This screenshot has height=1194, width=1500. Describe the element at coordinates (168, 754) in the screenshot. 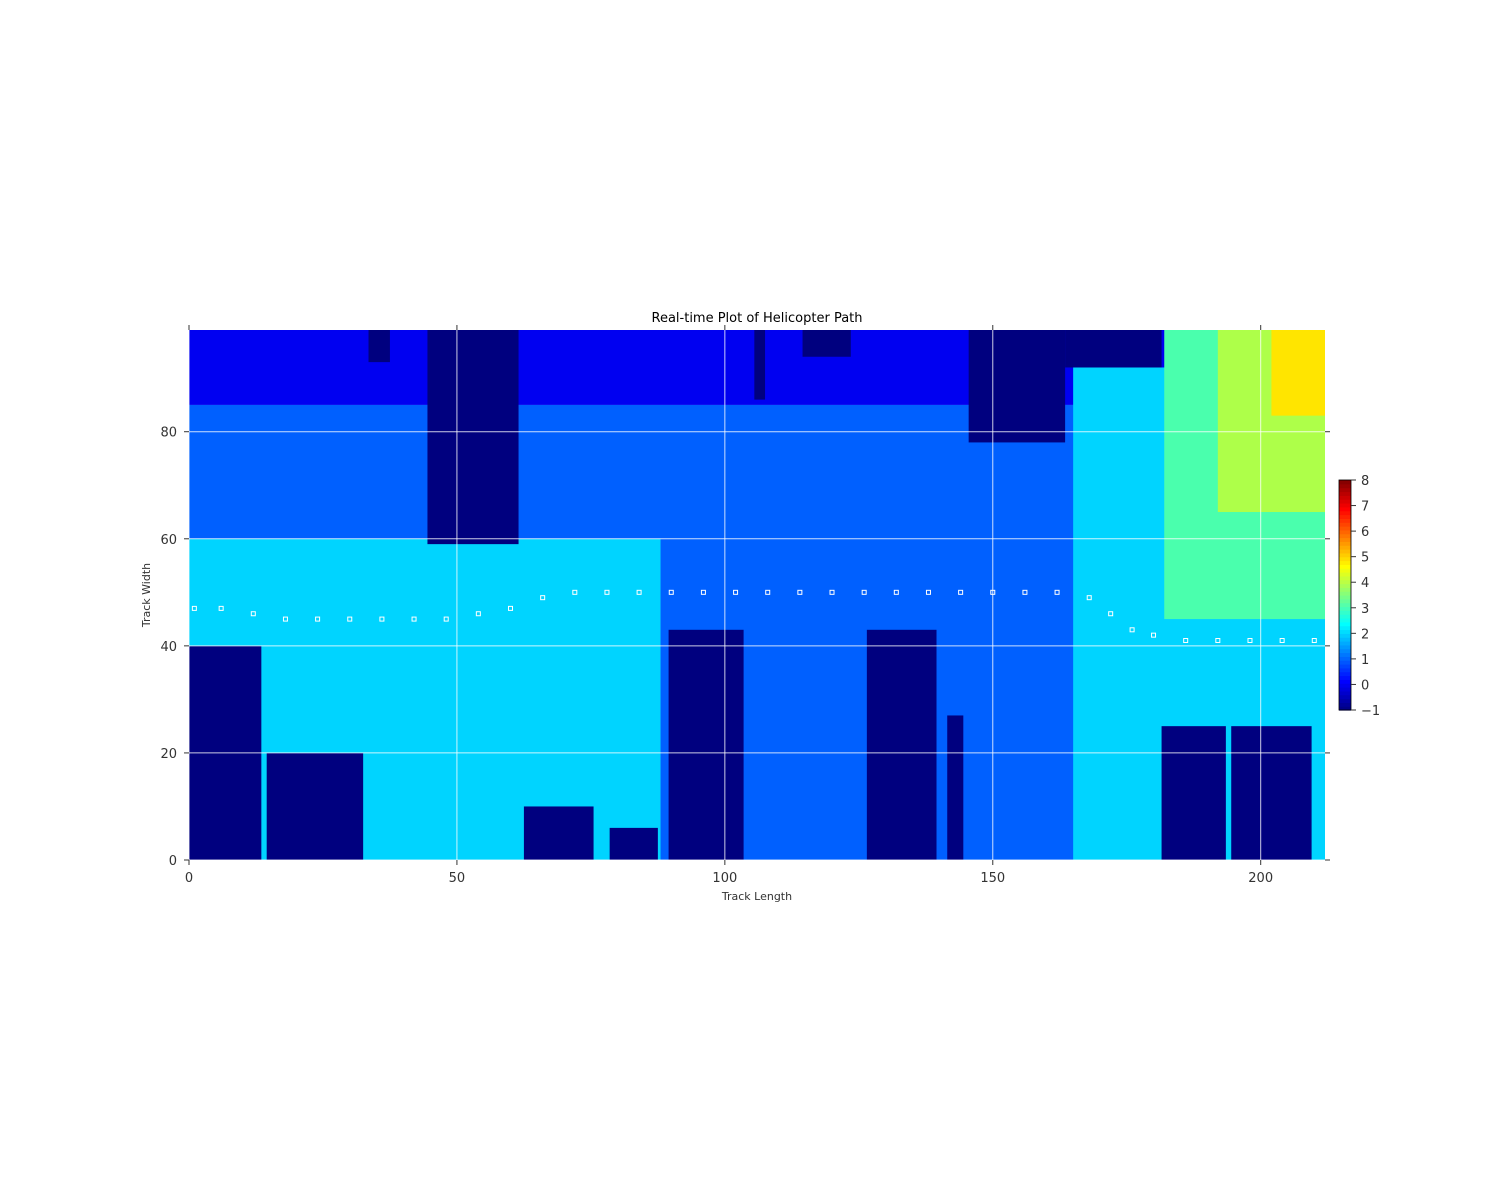

I see `y-tick-label: 20` at that location.